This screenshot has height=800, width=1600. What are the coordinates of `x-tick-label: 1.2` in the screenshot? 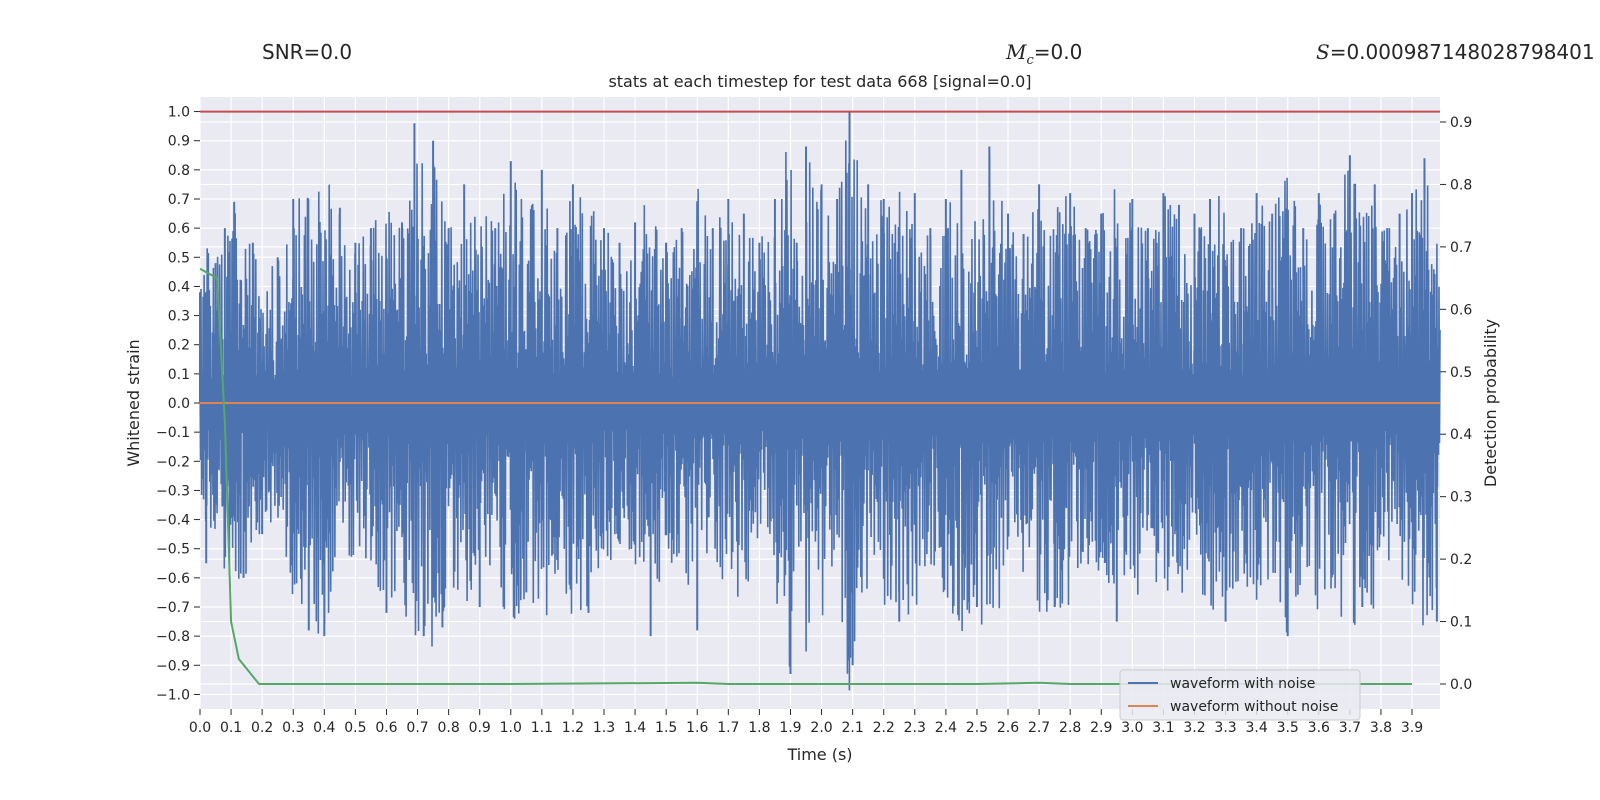 It's located at (573, 728).